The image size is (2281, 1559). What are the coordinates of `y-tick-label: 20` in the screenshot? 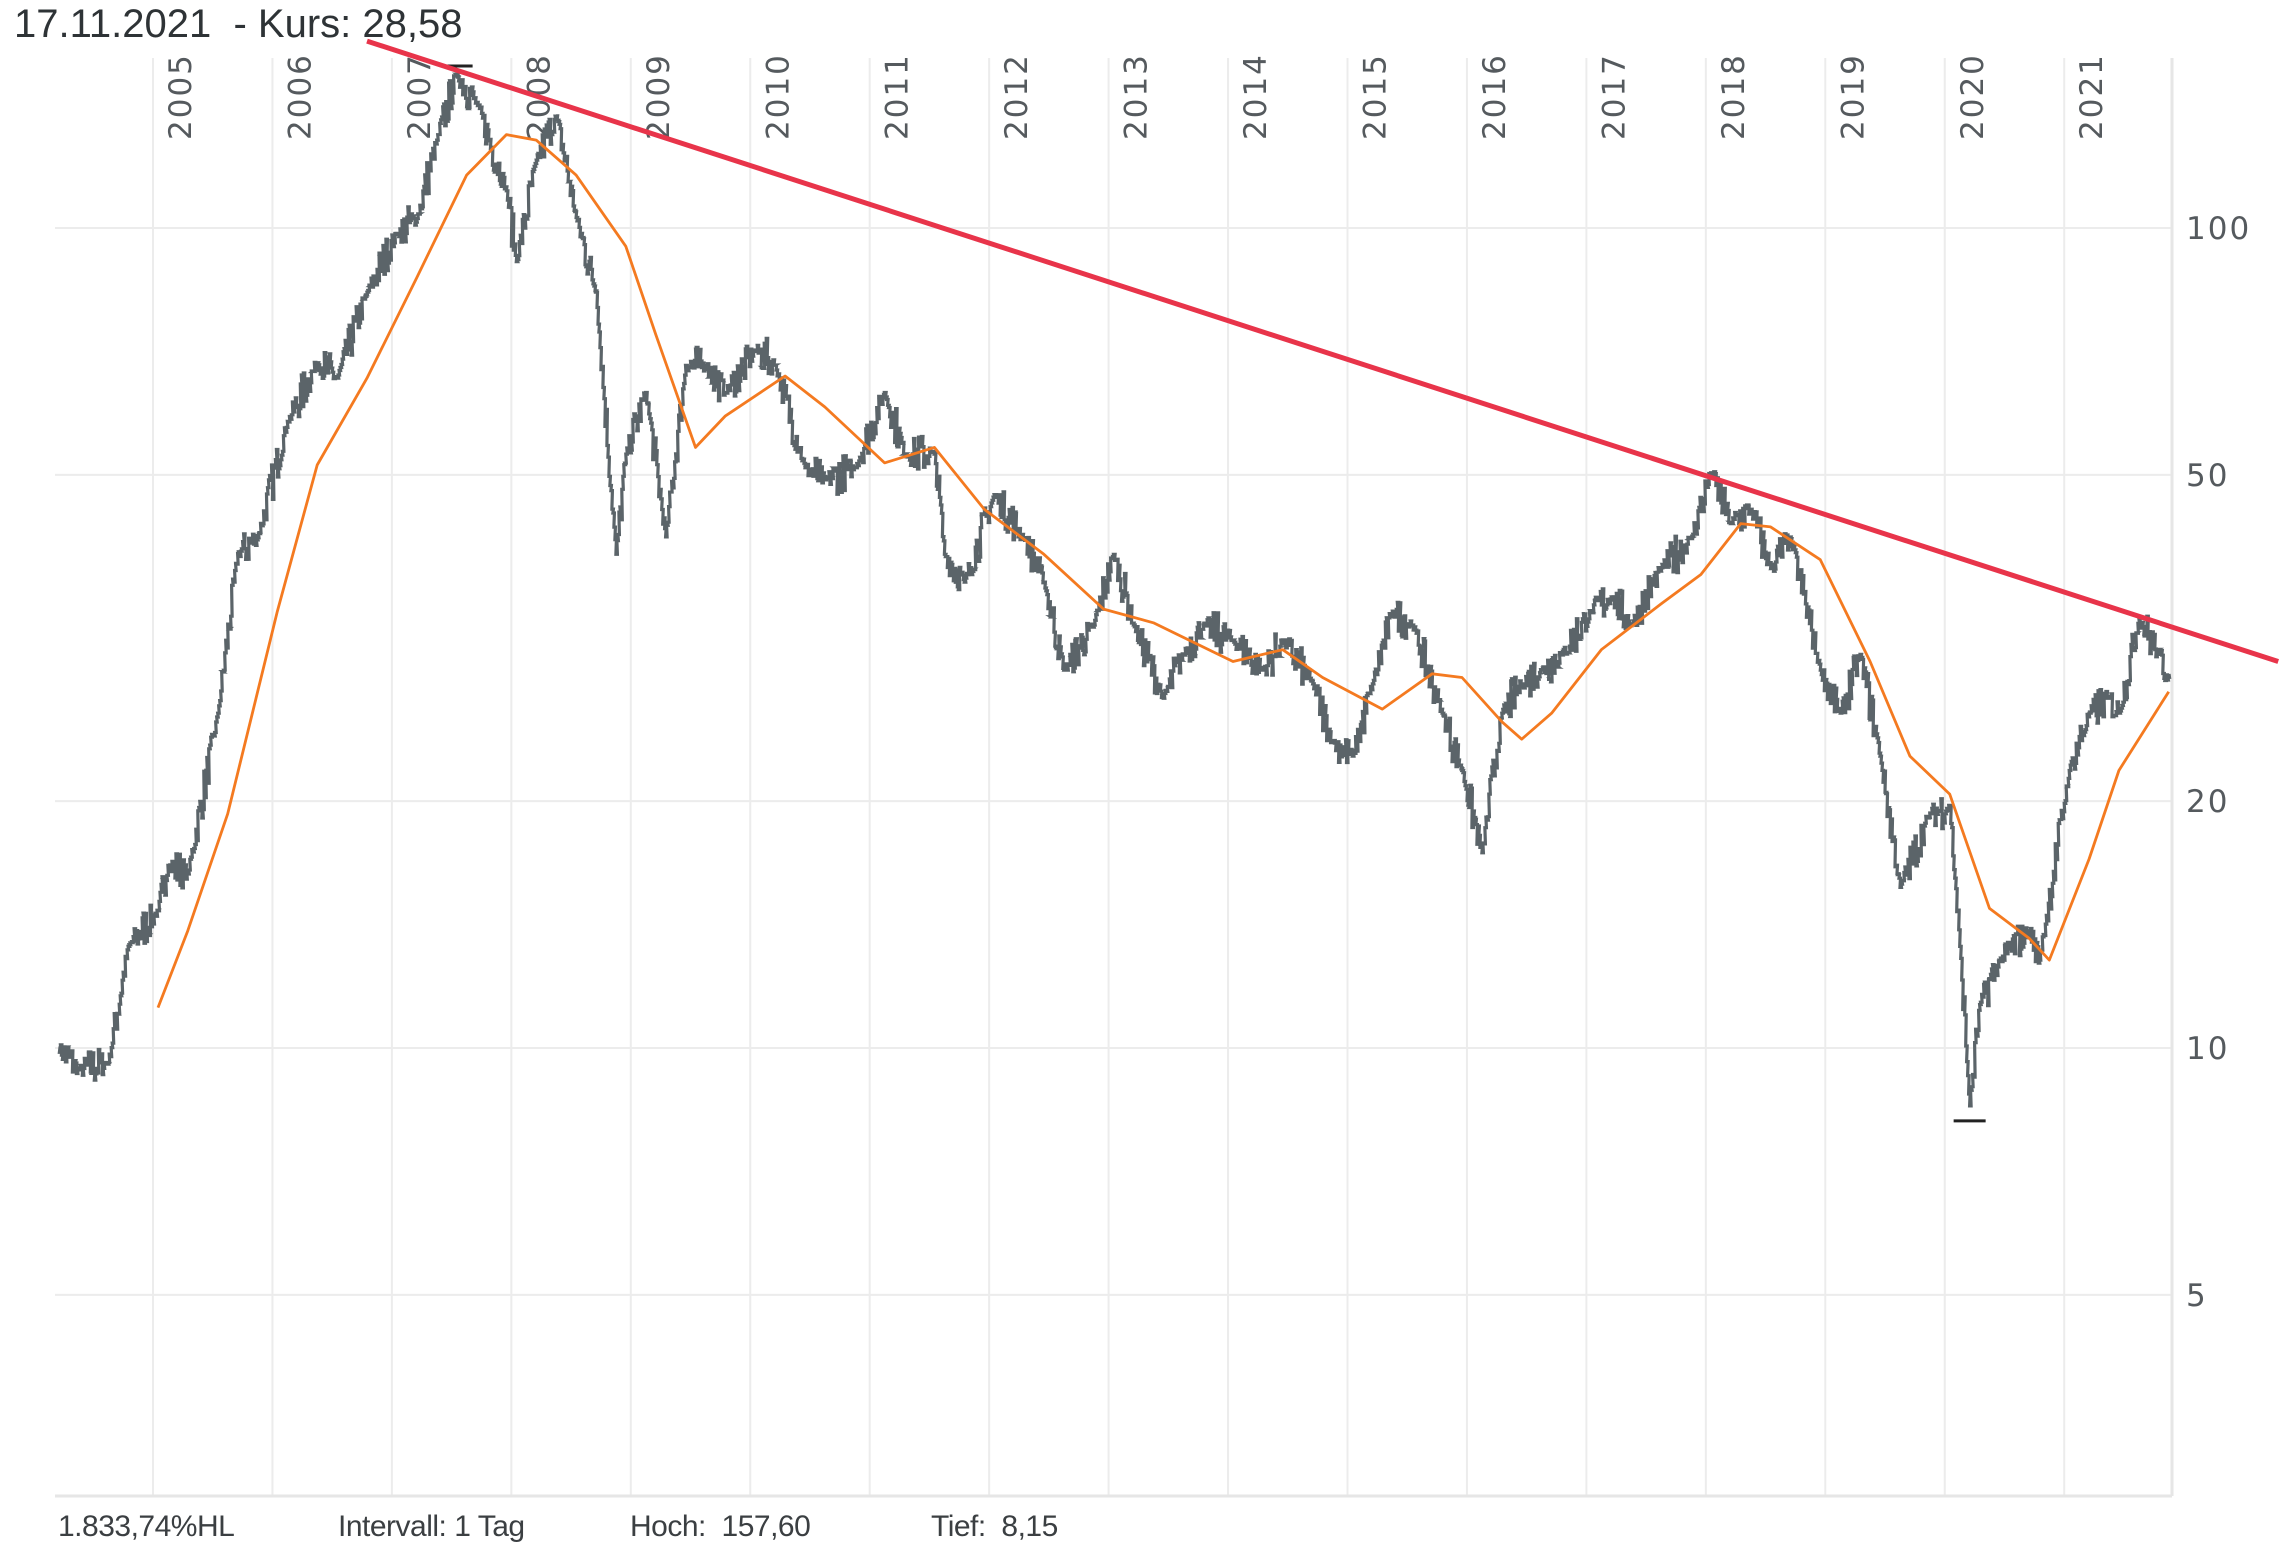 It's located at (2207, 802).